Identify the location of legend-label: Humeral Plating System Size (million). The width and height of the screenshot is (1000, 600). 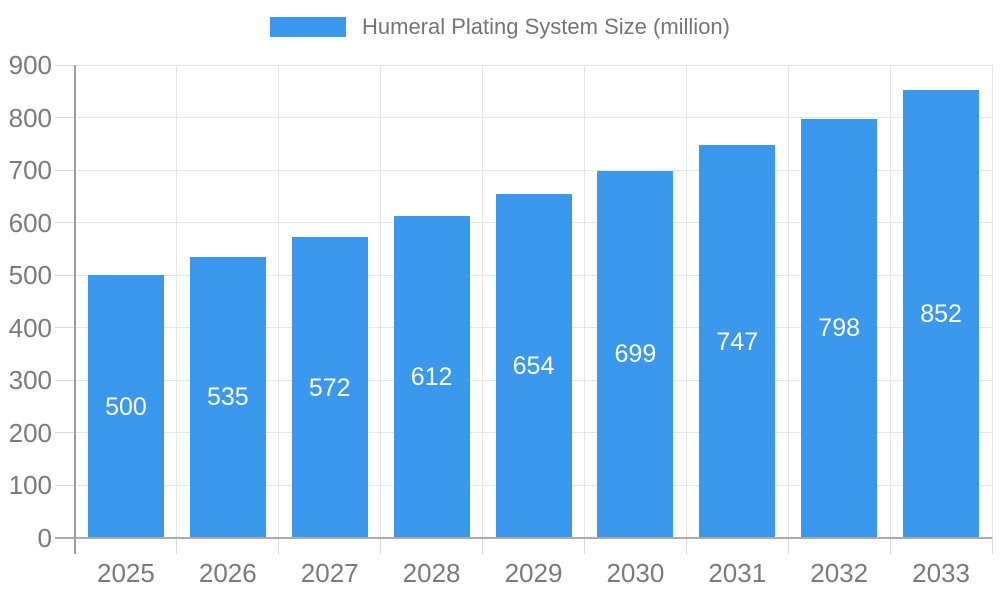
(546, 26).